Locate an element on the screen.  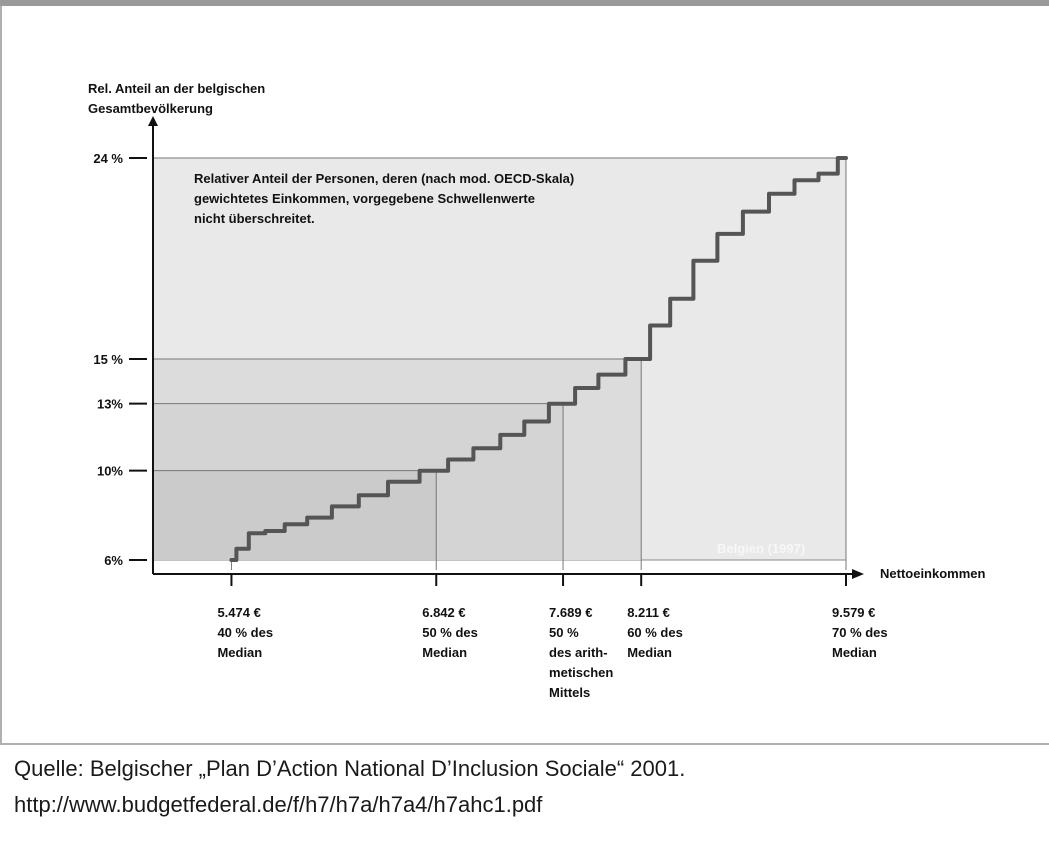
x-threshold-label: 5.474 € is located at coordinates (238, 612).